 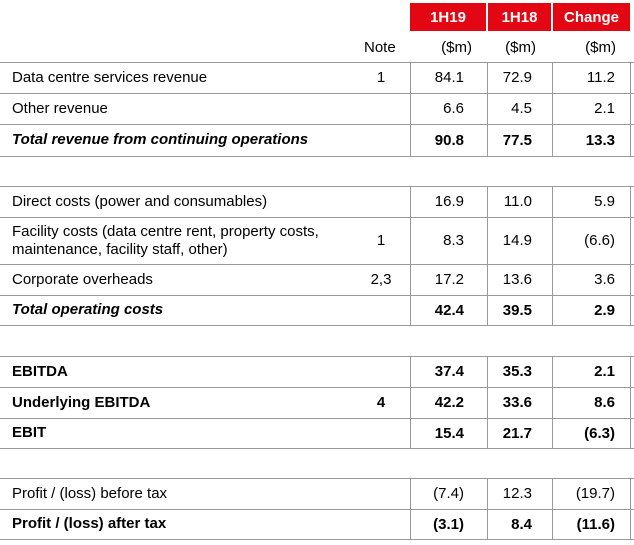 What do you see at coordinates (519, 17) in the screenshot?
I see `column-header-1h18: 1H18` at bounding box center [519, 17].